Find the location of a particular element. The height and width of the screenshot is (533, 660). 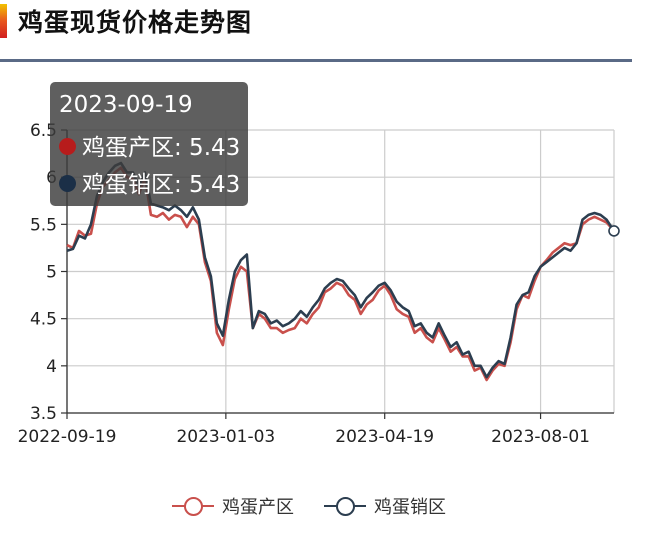

x-tick-label: 2023-01-03 is located at coordinates (225, 437).